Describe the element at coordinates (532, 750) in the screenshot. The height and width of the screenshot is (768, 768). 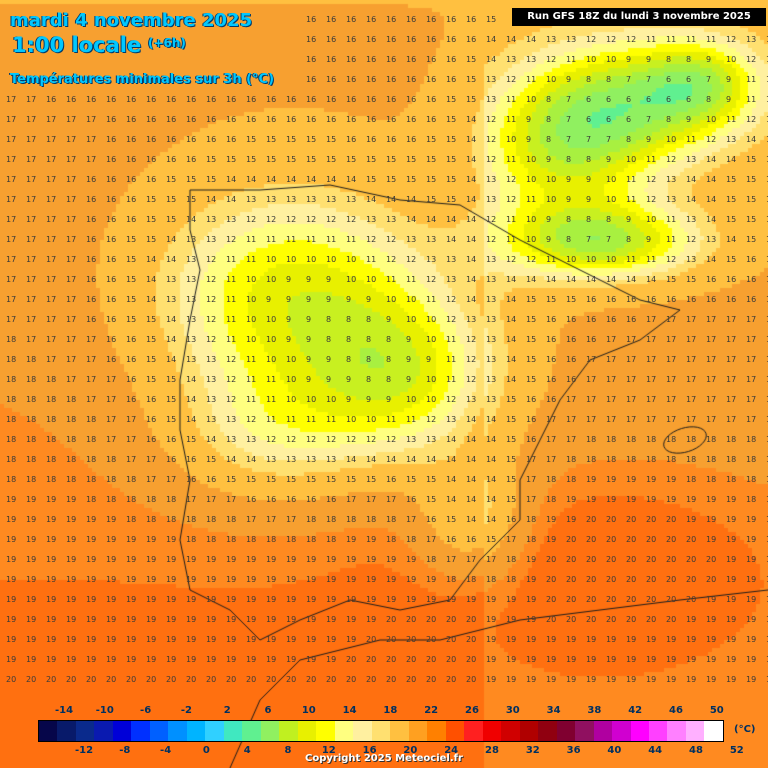
I see `legend-tick-label: 32` at that location.